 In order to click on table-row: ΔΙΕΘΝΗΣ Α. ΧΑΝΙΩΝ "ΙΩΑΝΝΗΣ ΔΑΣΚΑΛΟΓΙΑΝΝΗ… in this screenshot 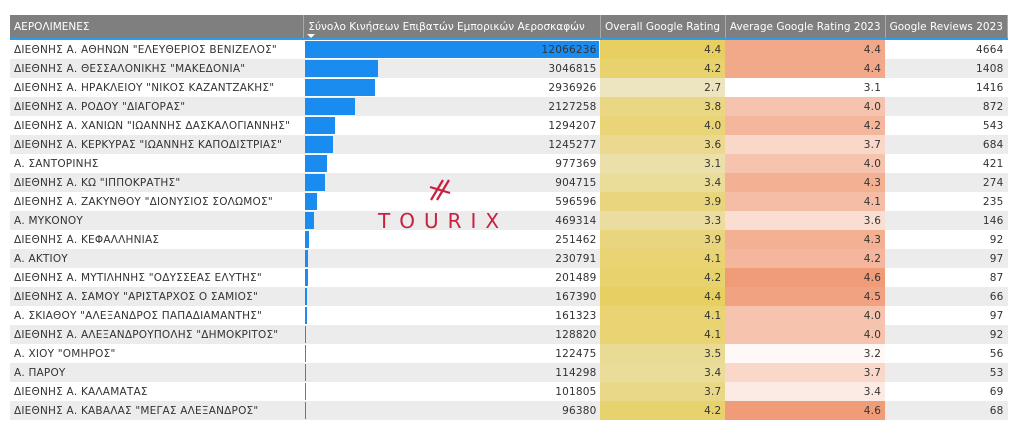, I will do `click(509, 125)`.